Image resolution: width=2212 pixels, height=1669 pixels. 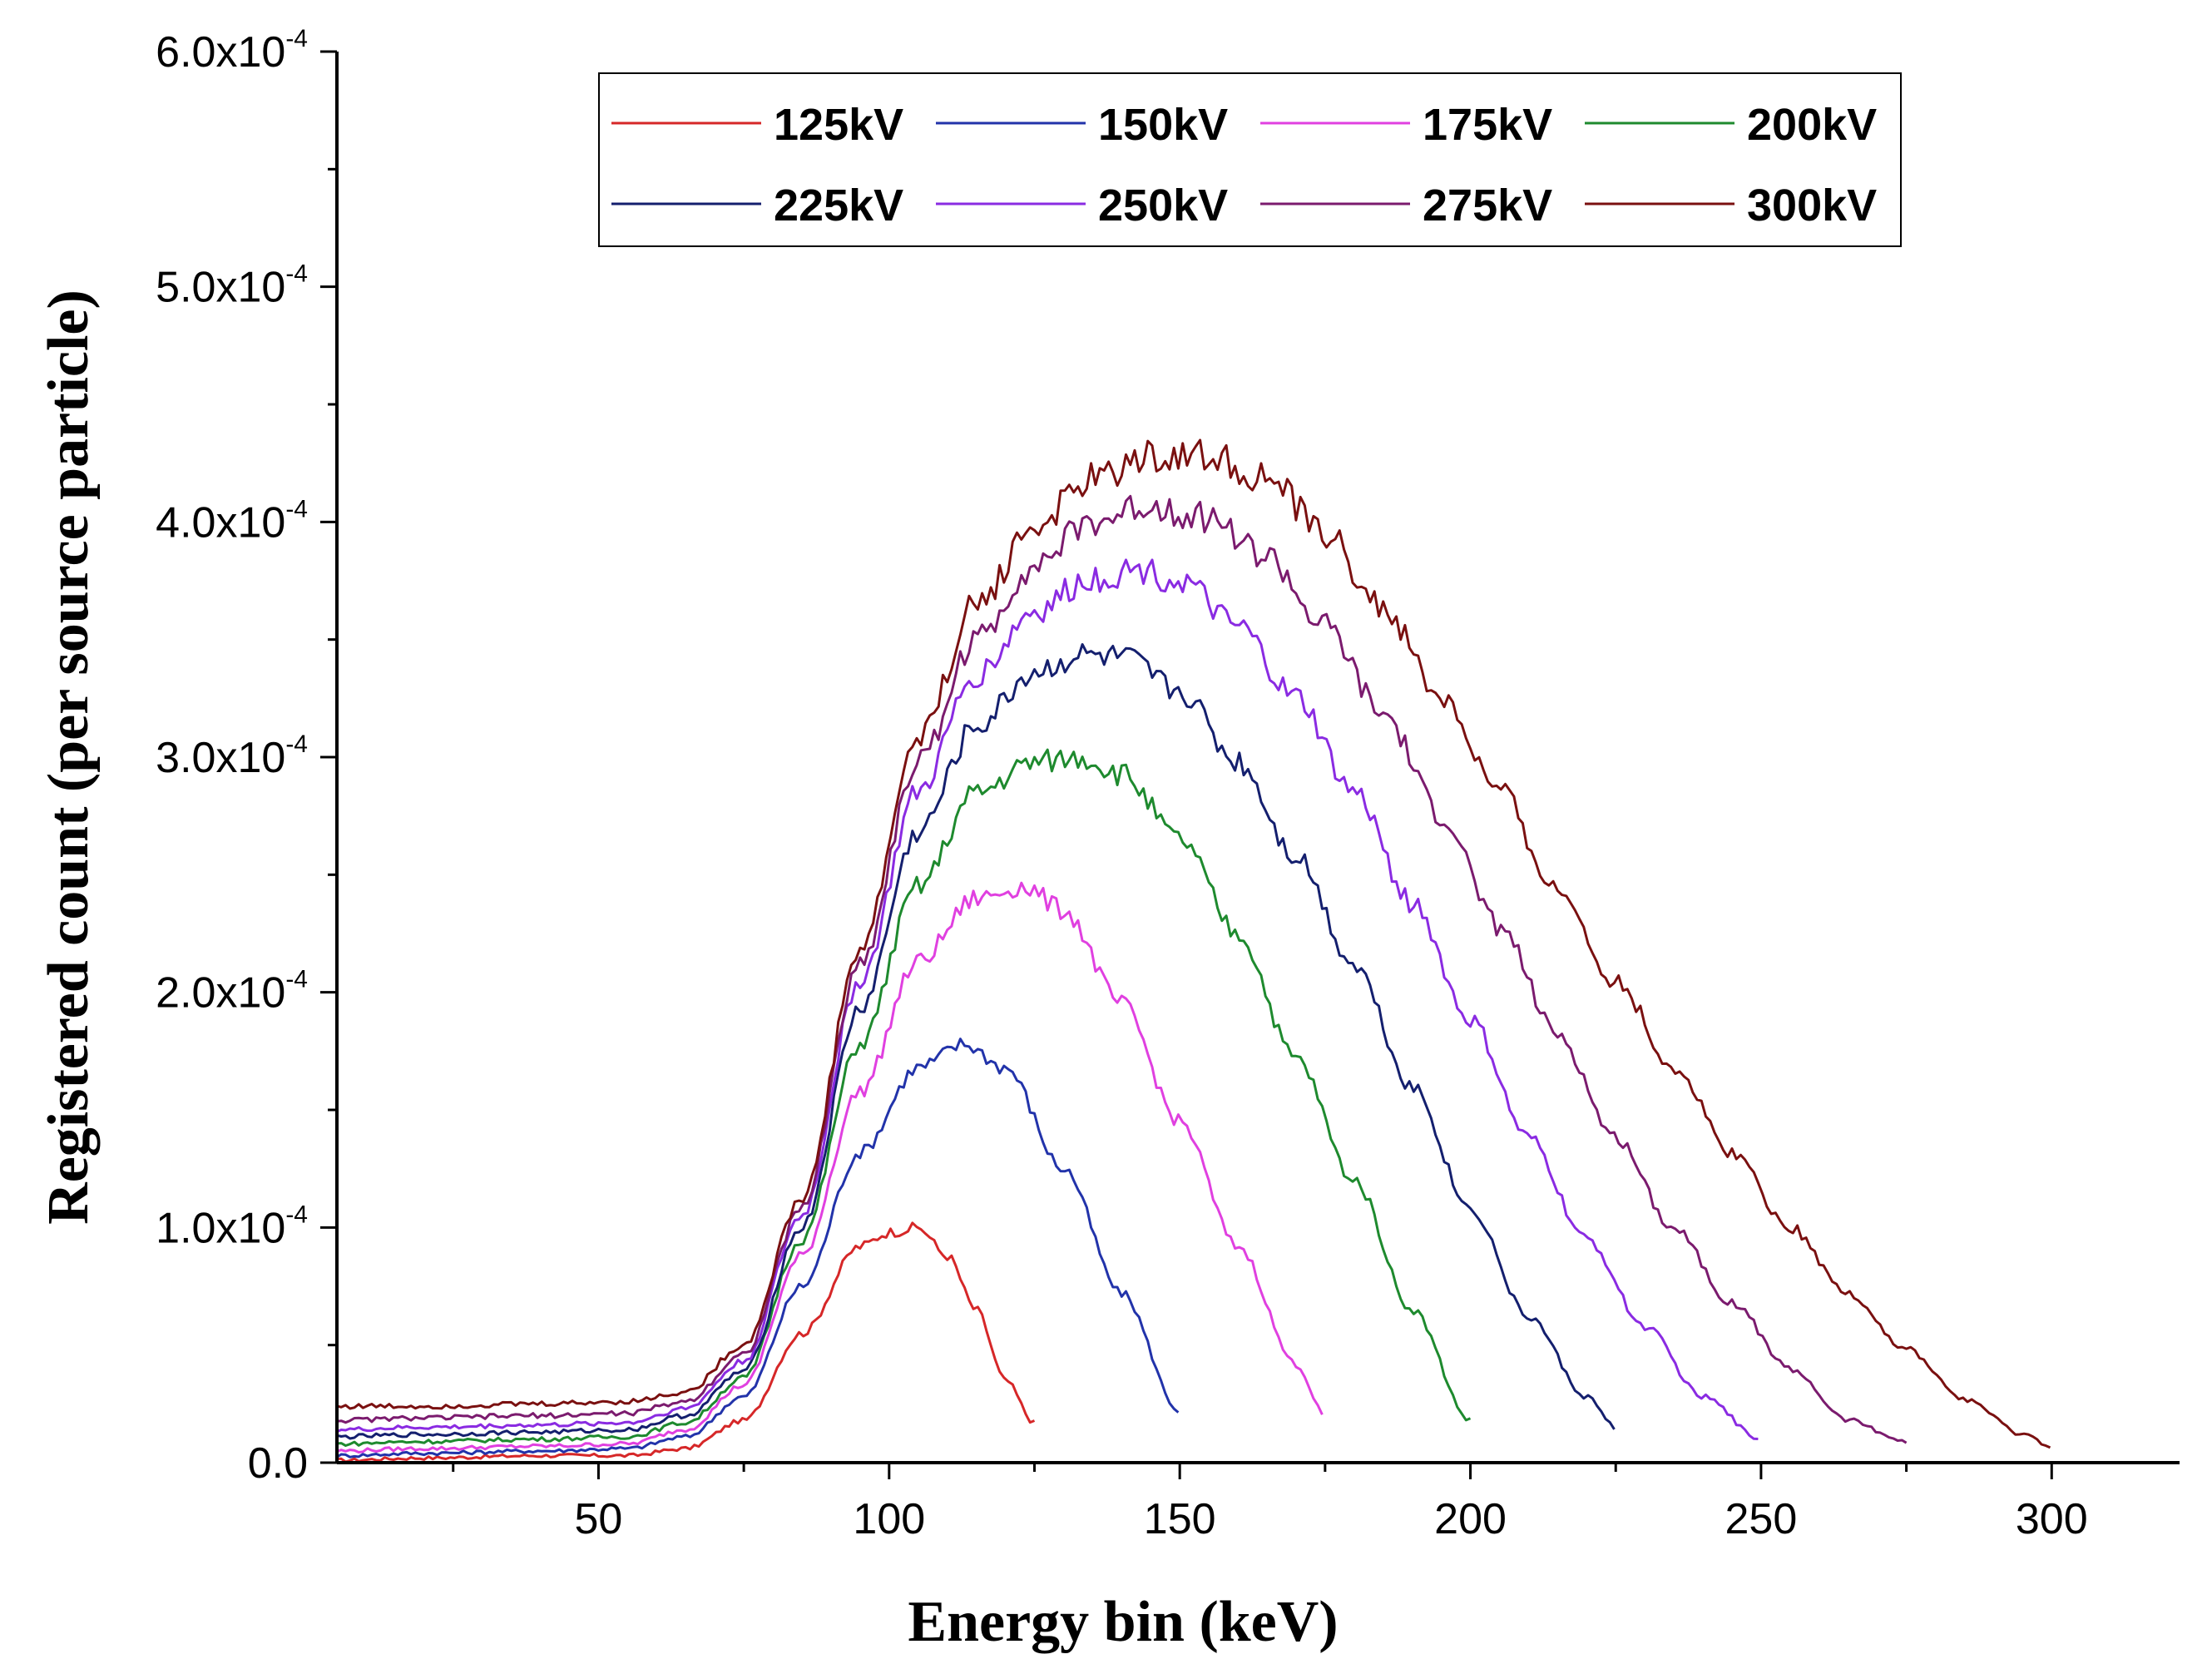 I want to click on y-tick-label: 6.0x10⁻⁴, so click(x=232, y=51).